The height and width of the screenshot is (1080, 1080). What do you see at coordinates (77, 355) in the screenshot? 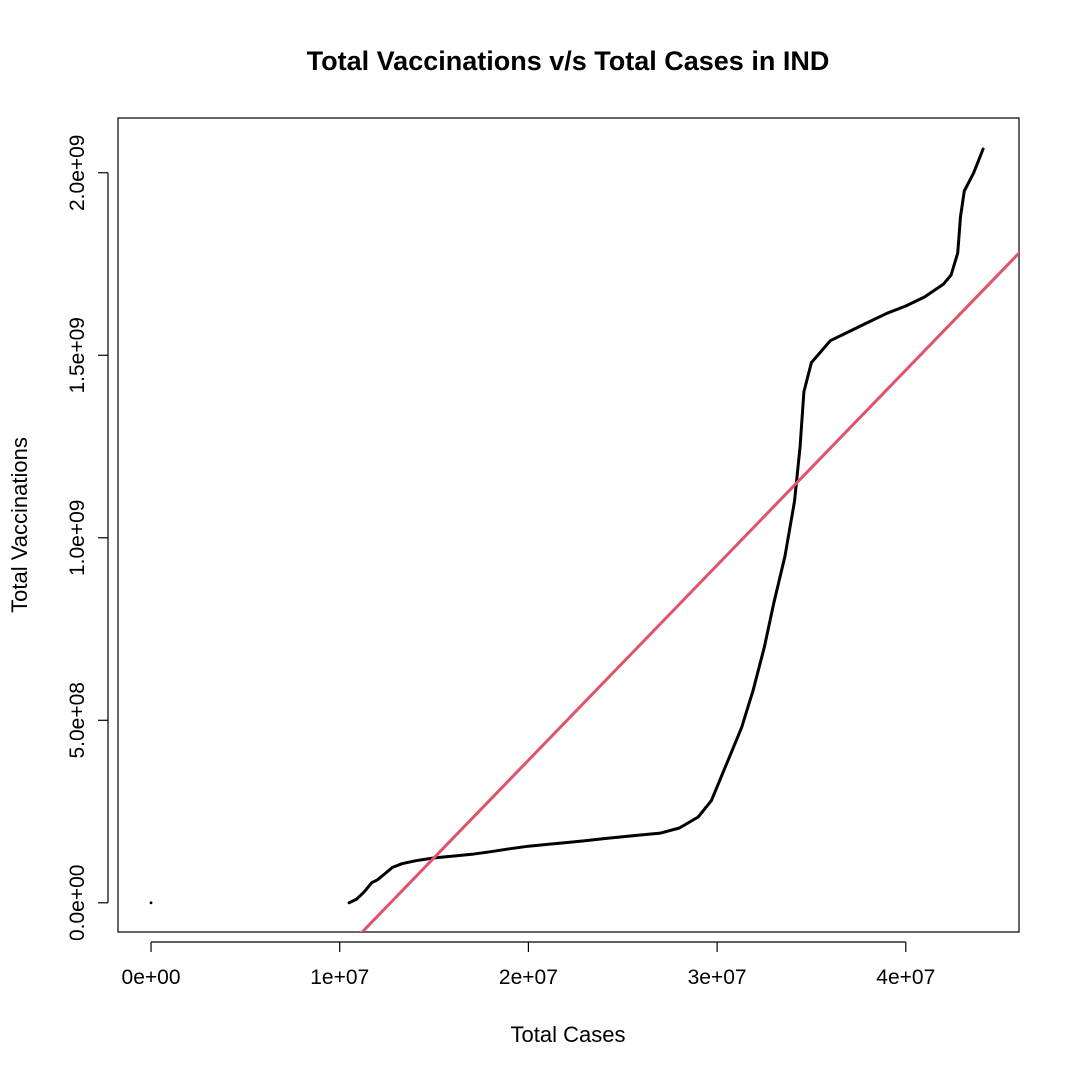
I see `y-tick-label: 1.5e+09` at bounding box center [77, 355].